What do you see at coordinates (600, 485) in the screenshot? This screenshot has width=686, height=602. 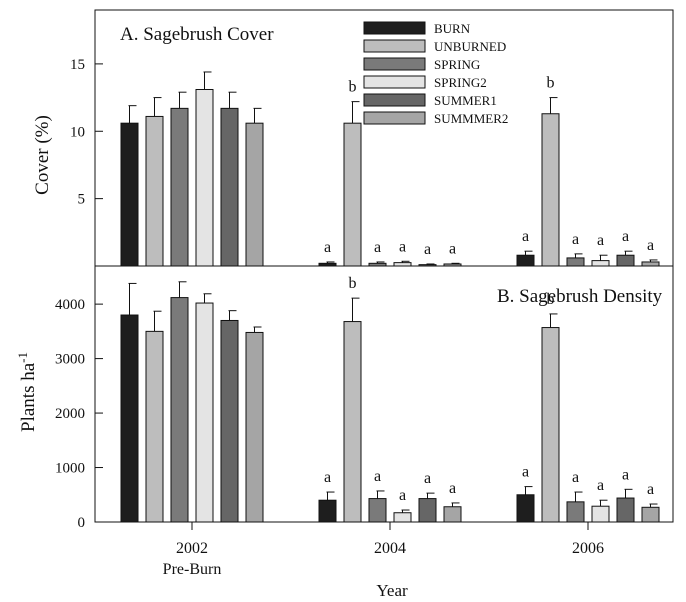 I see `panel-b-sig-letter-spring2-2006: a` at bounding box center [600, 485].